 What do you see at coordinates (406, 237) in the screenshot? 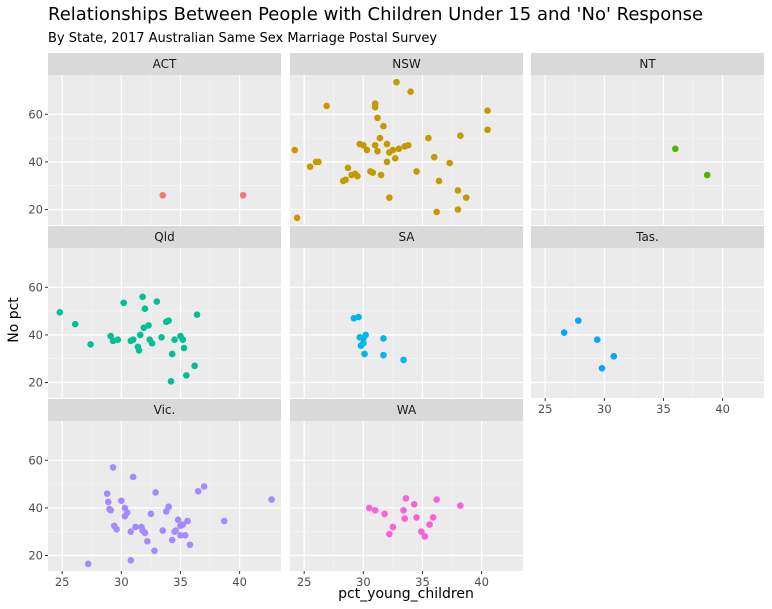
I see `facet-strip-label: SA` at bounding box center [406, 237].